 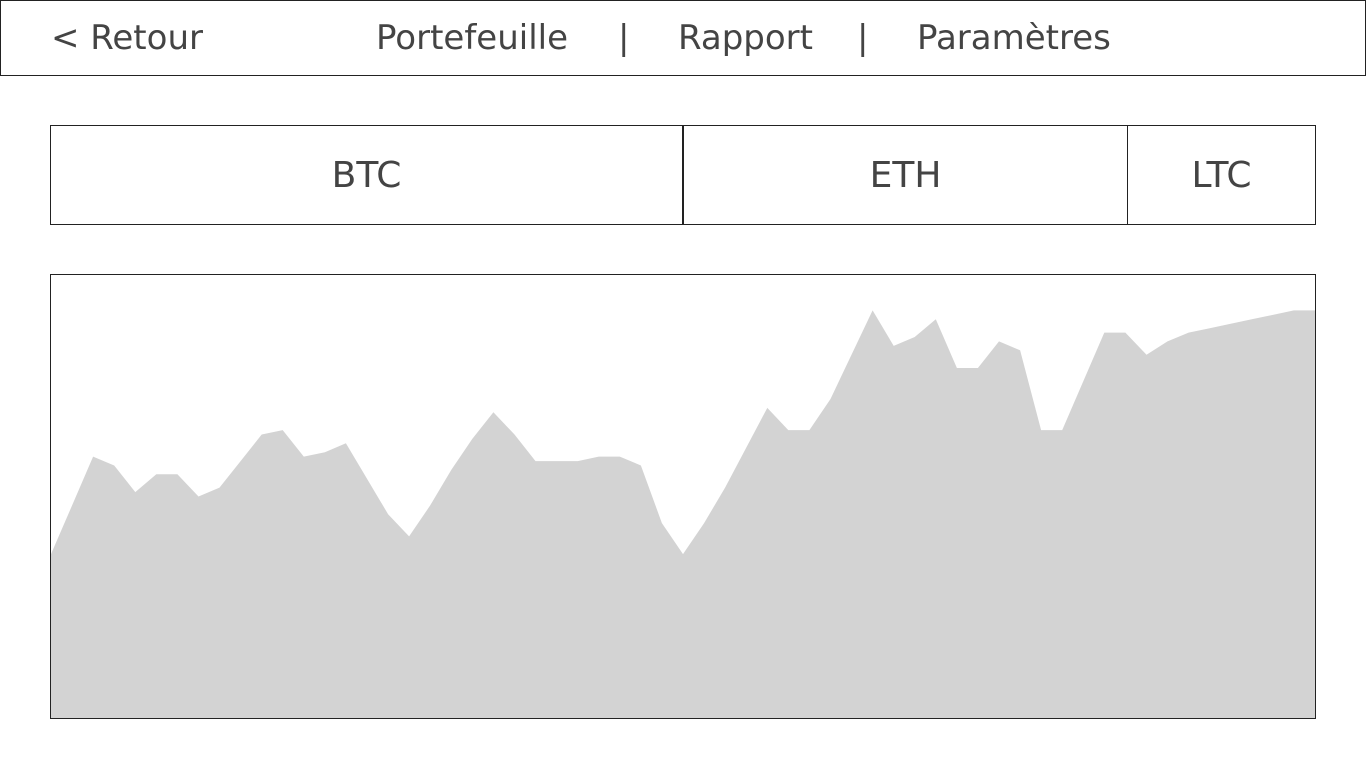 I want to click on tab-btc: BTC, so click(x=367, y=175).